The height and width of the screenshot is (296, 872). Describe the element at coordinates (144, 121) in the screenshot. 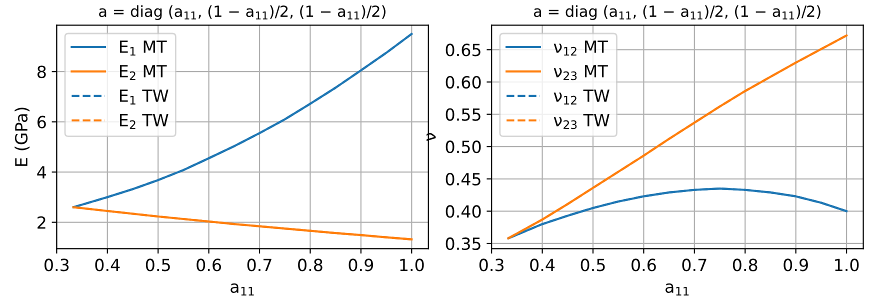

I see `legend-label: E$_{2}$ TW` at that location.